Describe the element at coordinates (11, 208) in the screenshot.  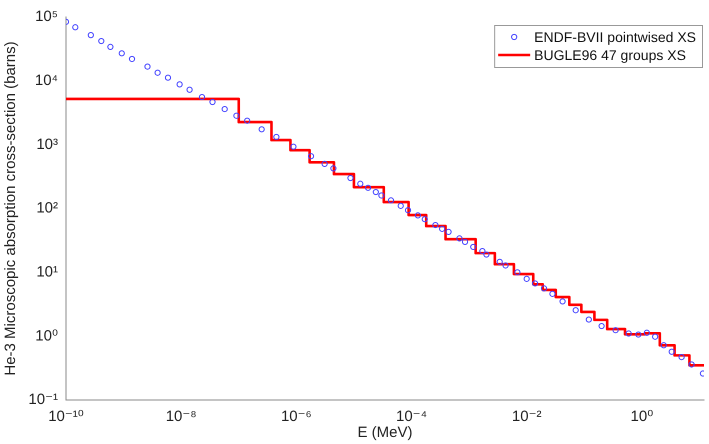
I see `y-axis-title: He-3 Microscopic absorption cross-section (barns)` at that location.